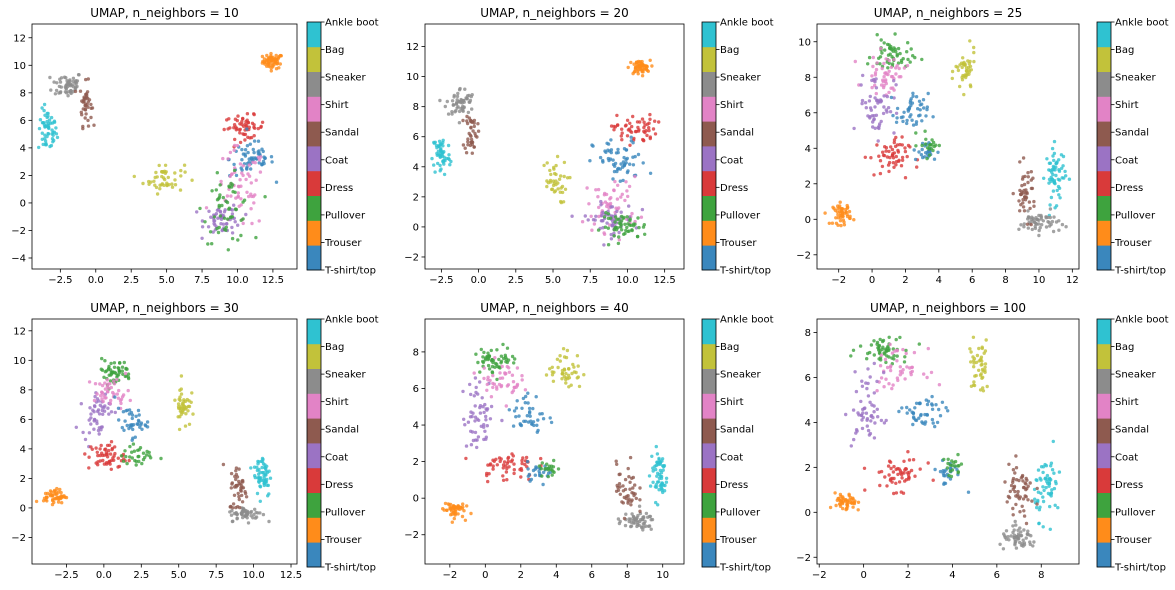 This screenshot has width=1175, height=590. Describe the element at coordinates (734, 485) in the screenshot. I see `colorbar-label: Dress` at that location.